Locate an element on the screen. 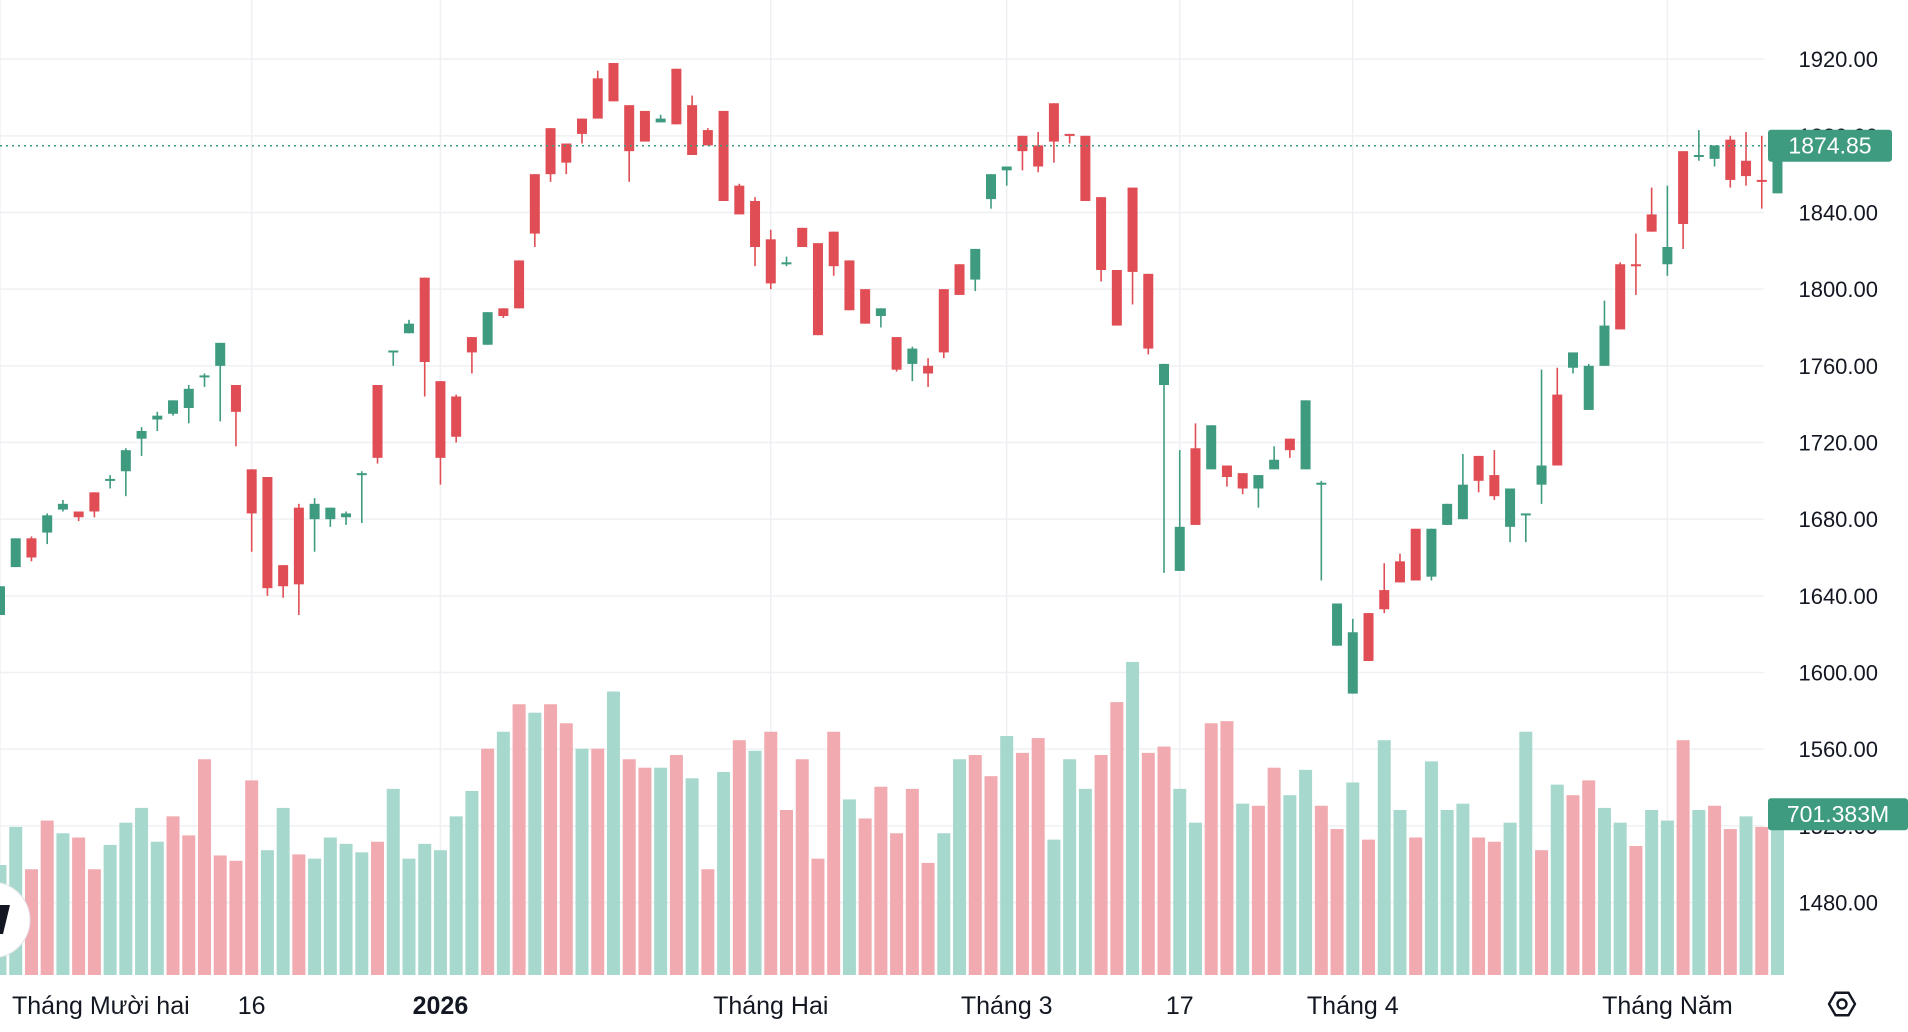 The width and height of the screenshot is (1908, 1032). last-price-label: 1874.85 is located at coordinates (1829, 146).